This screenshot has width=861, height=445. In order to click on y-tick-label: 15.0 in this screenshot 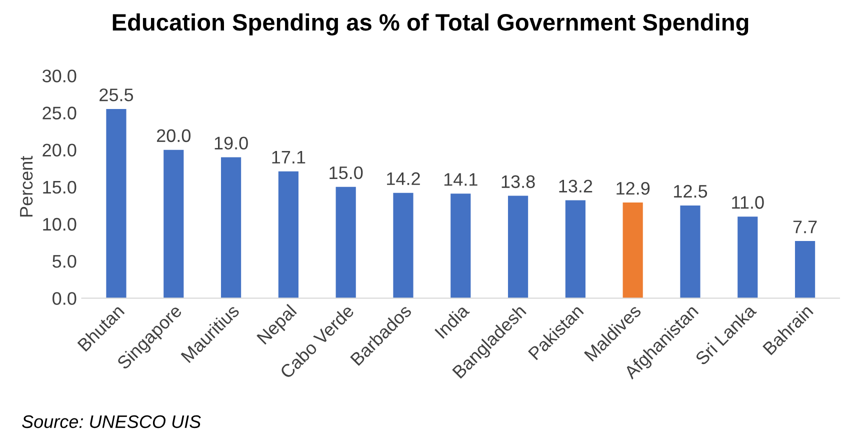, I will do `click(59, 187)`.